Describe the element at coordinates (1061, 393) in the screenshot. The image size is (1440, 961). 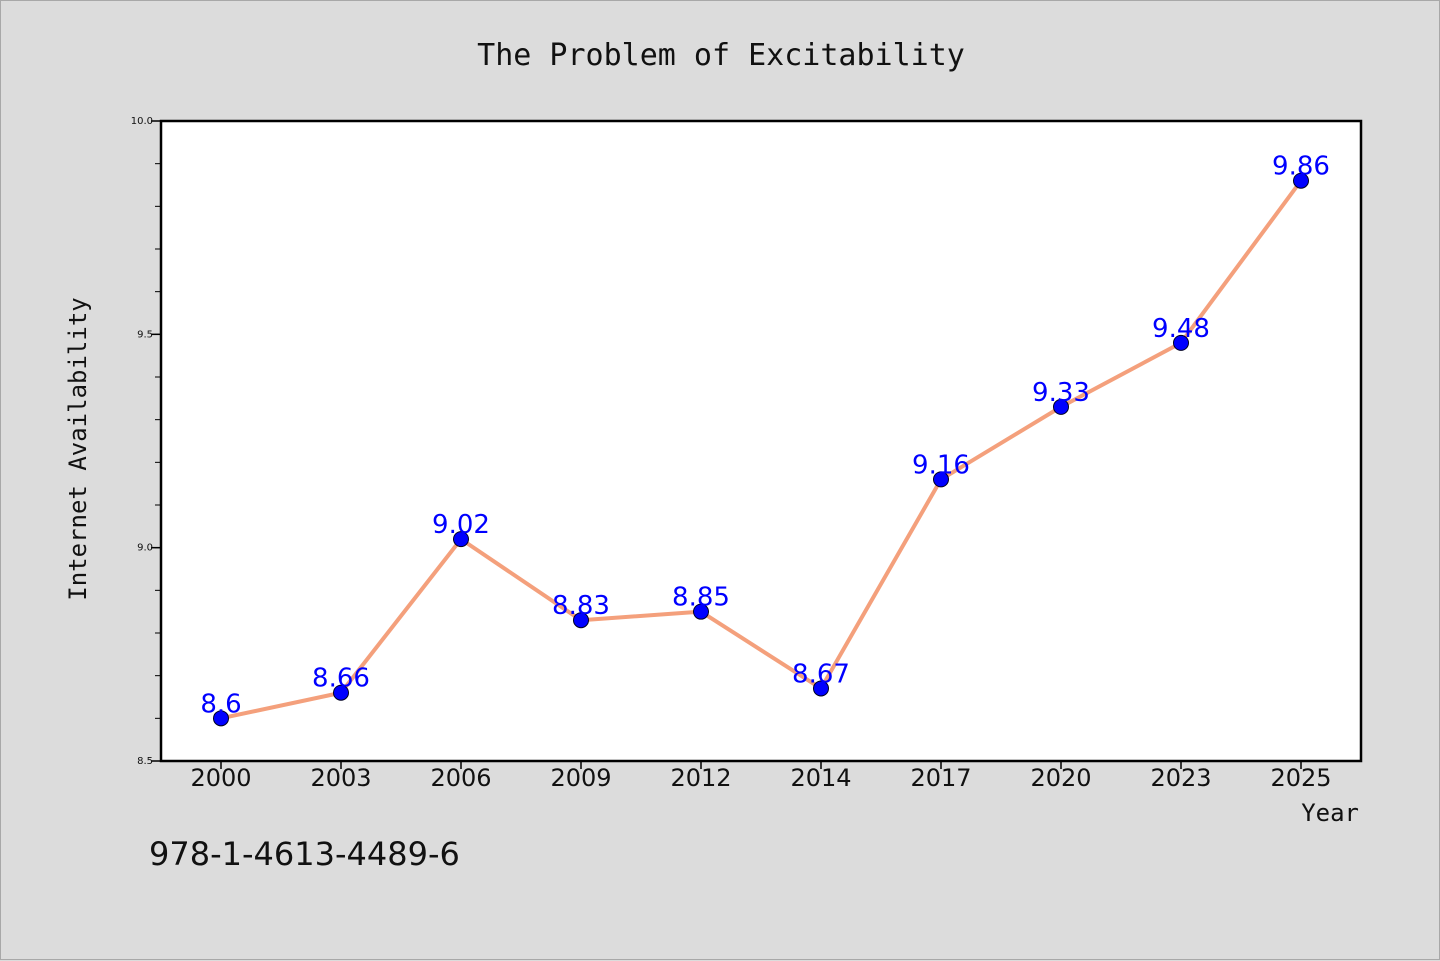
I see `data-label: 9.33` at that location.